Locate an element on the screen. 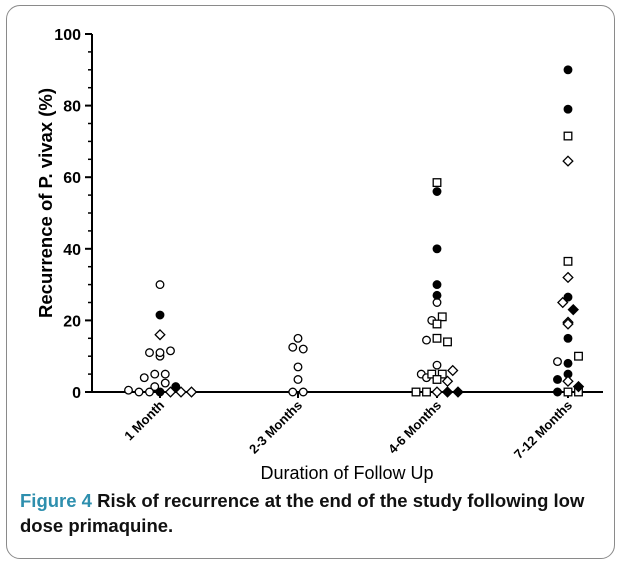 This screenshot has width=625, height=570. x-axis-title: Duration of Follow Up is located at coordinates (346, 473).